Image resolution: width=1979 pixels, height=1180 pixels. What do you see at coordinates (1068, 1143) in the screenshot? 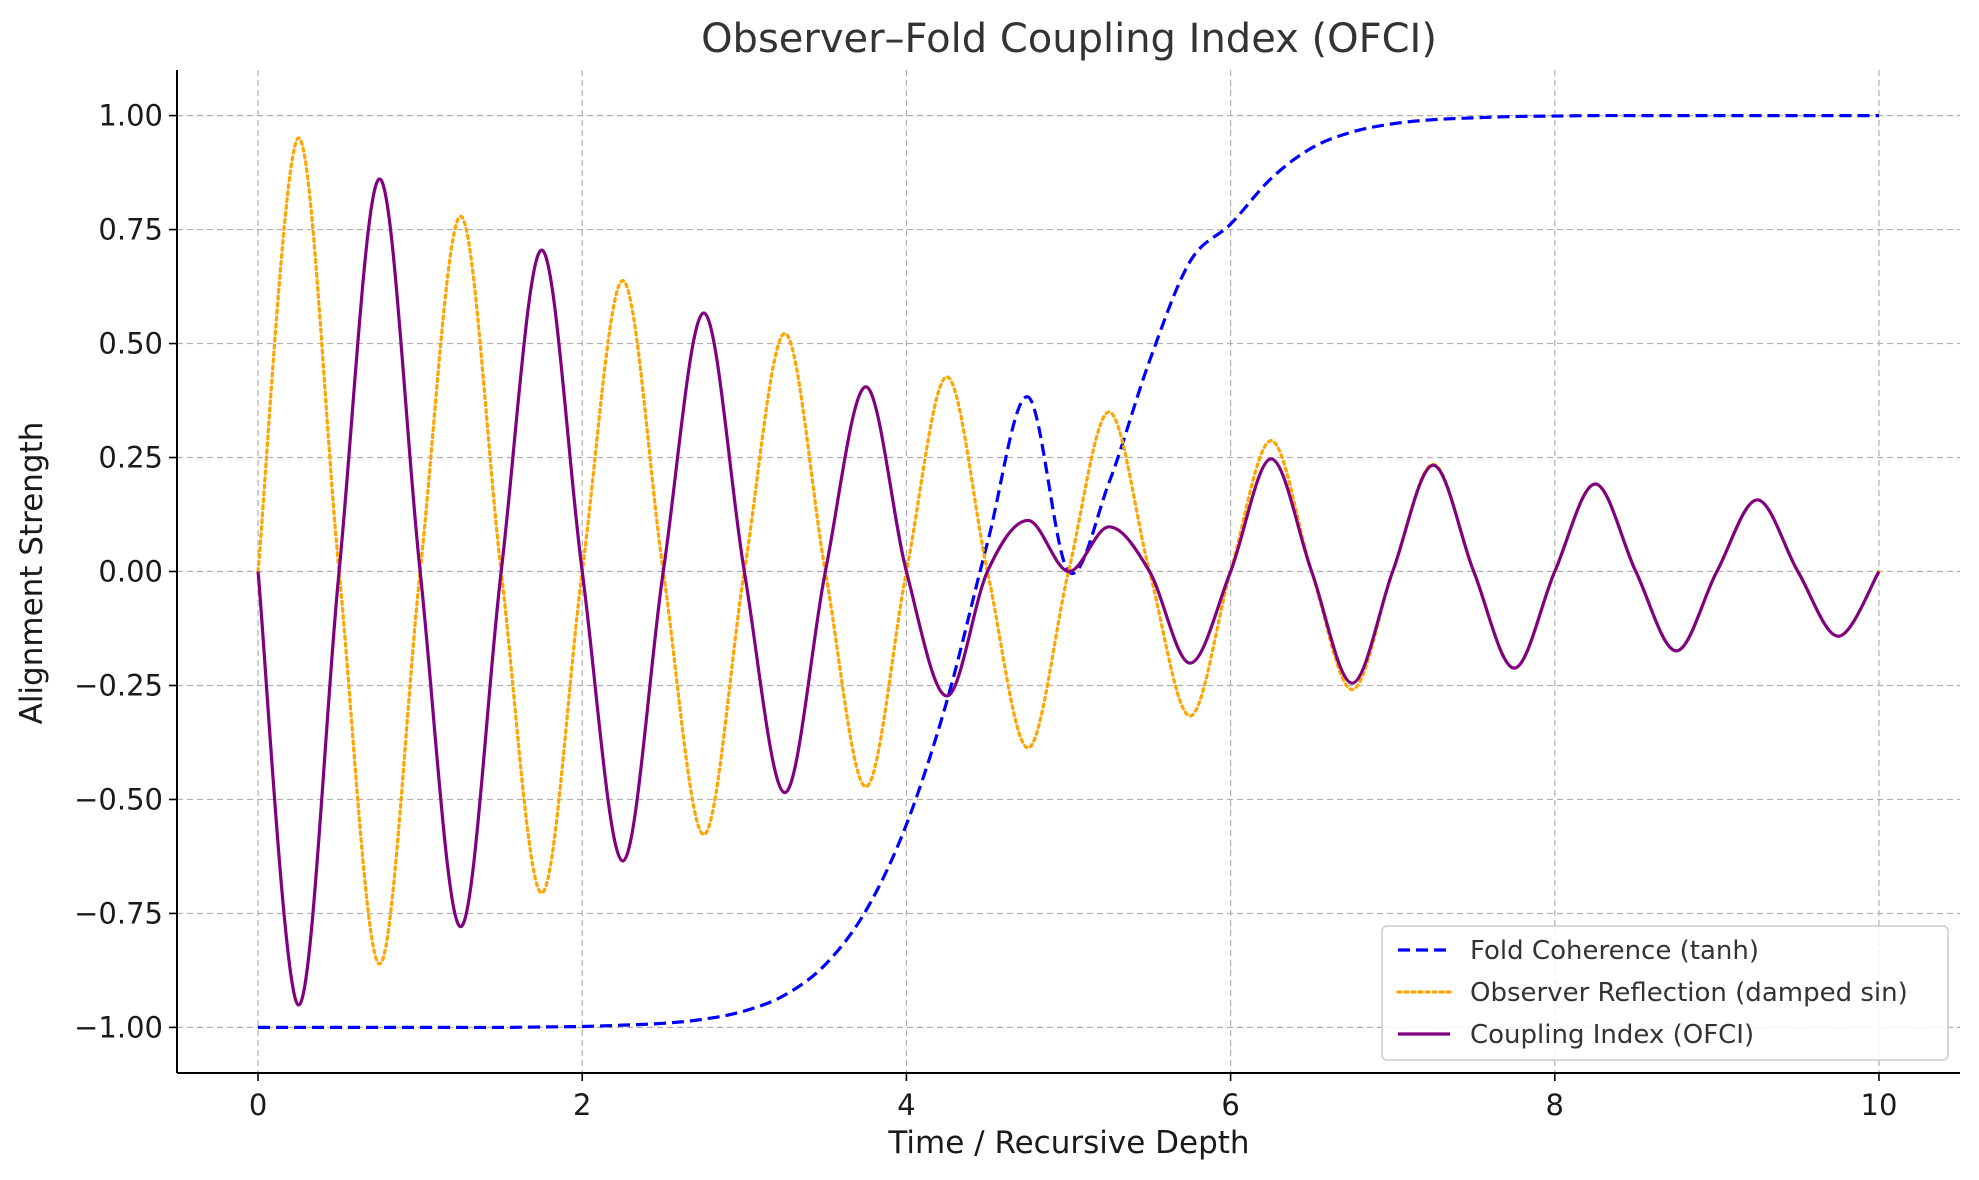
I see `x-axis-label: Time / Recursive Depth` at bounding box center [1068, 1143].